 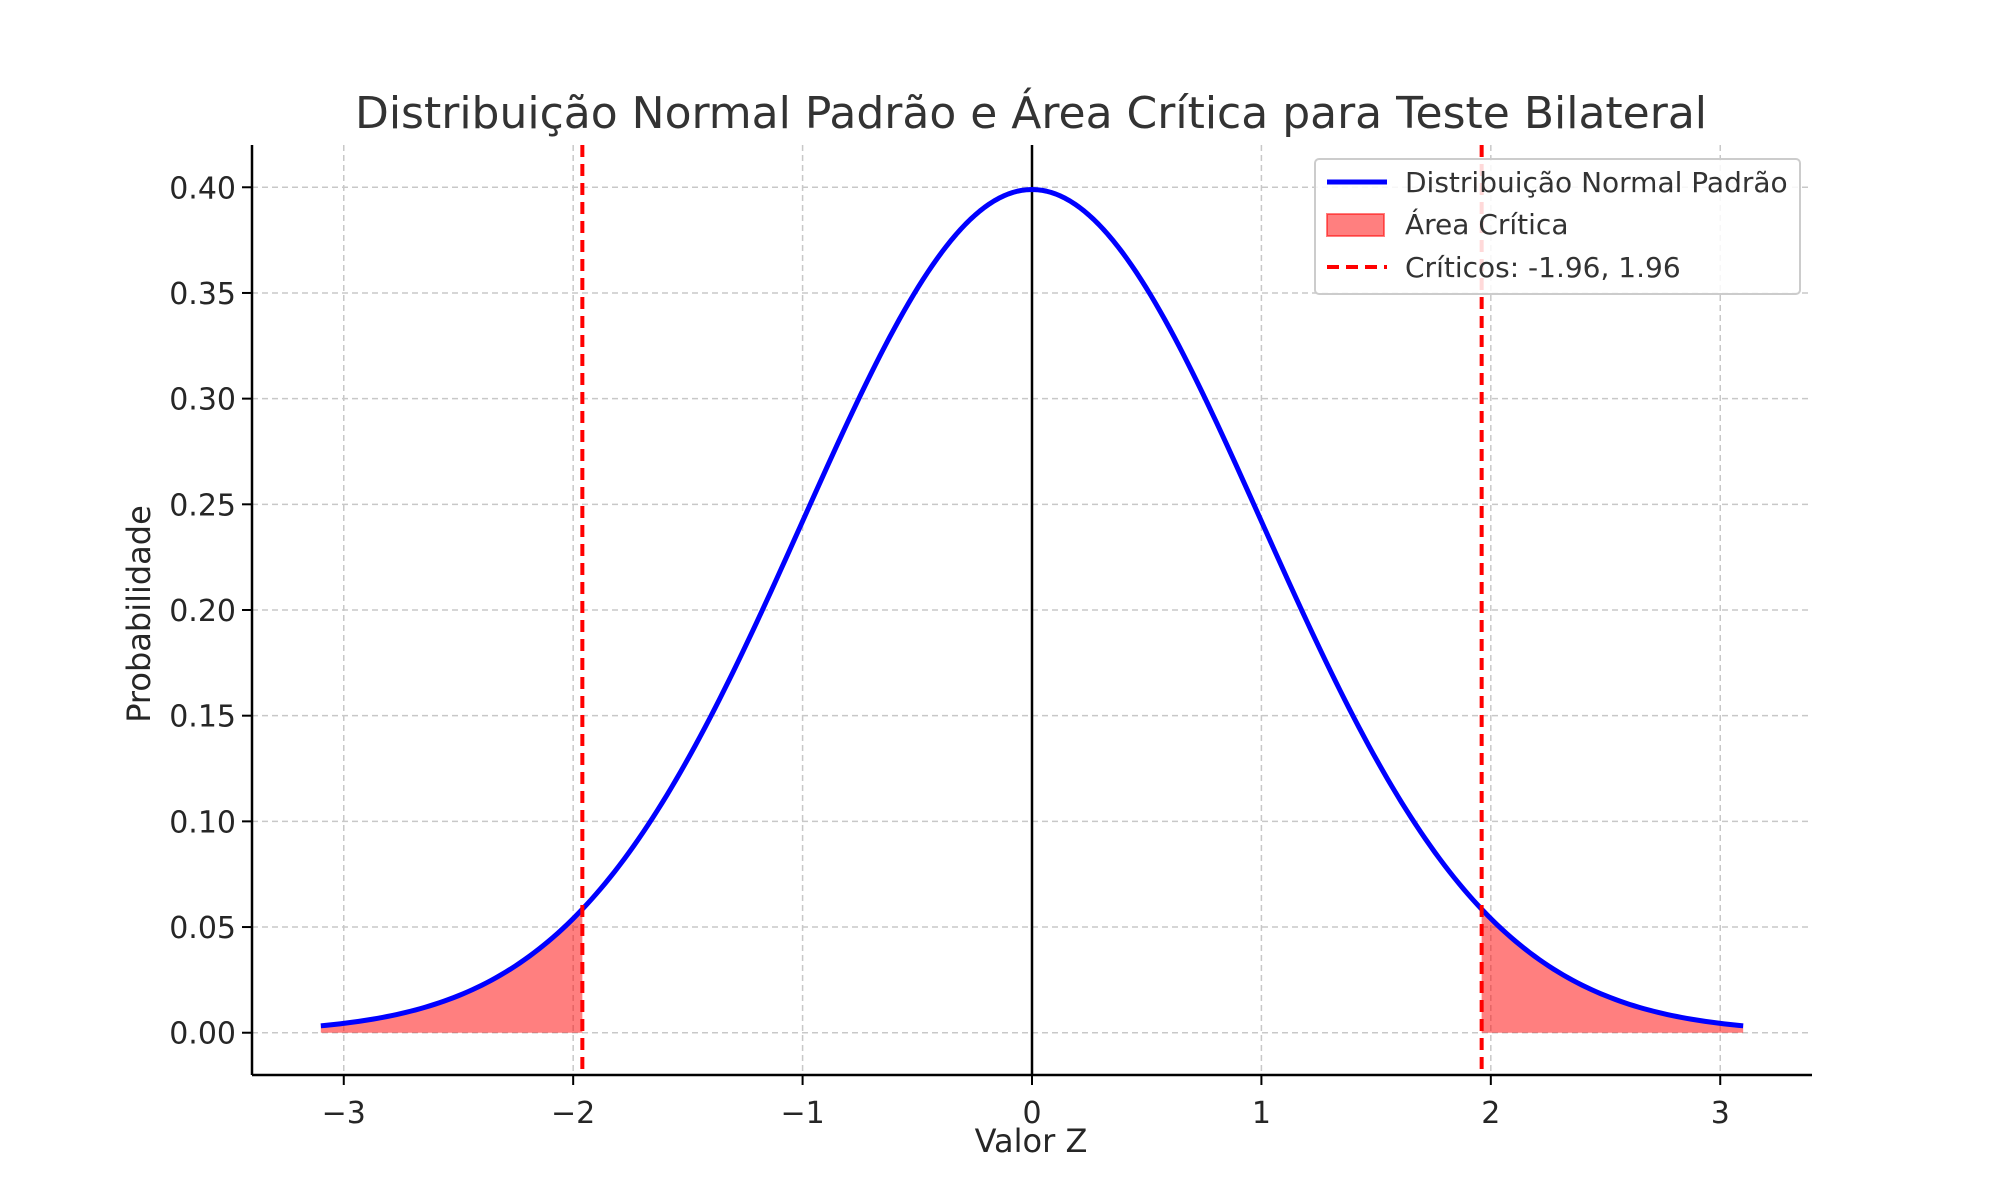 I want to click on legend-box, so click(x=1557, y=226).